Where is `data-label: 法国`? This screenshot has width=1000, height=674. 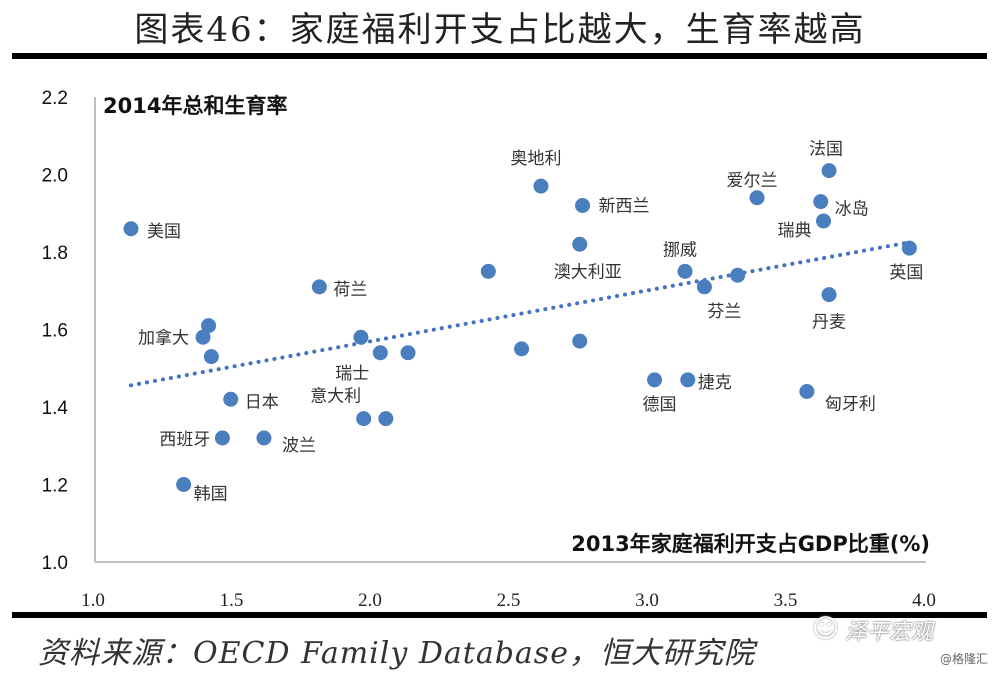 data-label: 法国 is located at coordinates (826, 150).